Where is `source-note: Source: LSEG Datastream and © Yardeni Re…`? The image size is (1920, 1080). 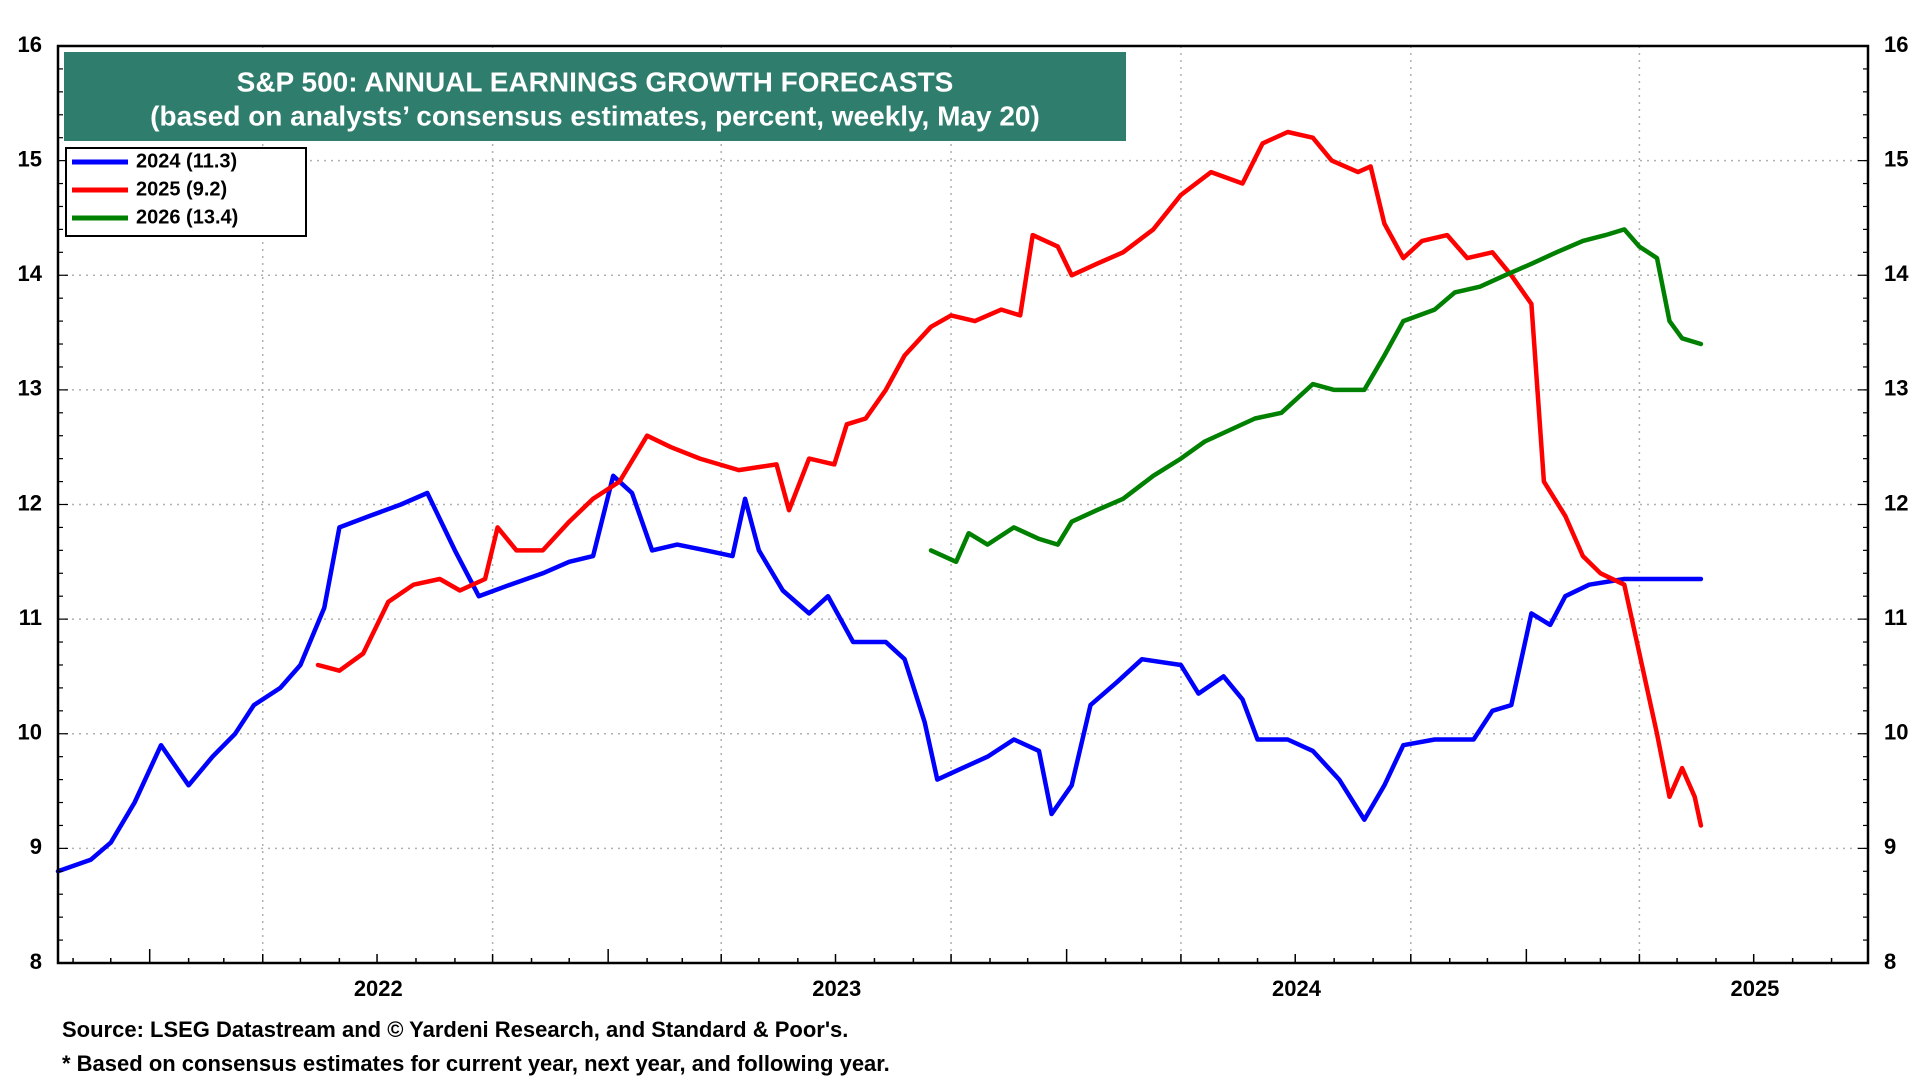 source-note: Source: LSEG Datastream and © Yardeni Re… is located at coordinates (455, 1029).